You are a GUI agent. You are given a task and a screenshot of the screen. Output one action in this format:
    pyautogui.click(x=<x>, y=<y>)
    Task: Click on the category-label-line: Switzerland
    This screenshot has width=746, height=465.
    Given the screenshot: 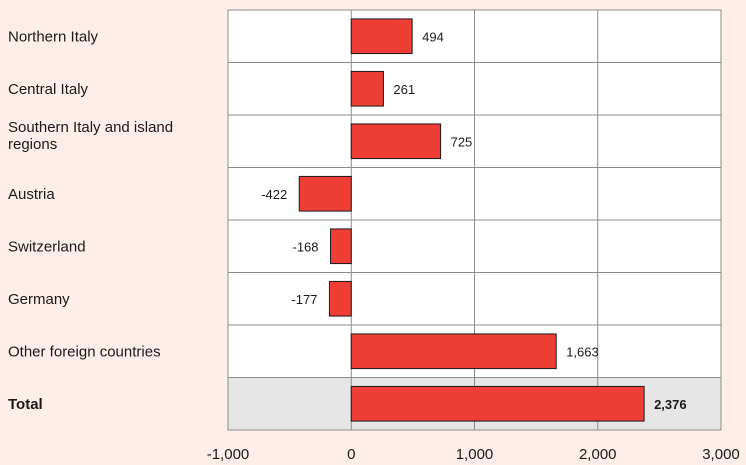 What is the action you would take?
    pyautogui.click(x=47, y=246)
    